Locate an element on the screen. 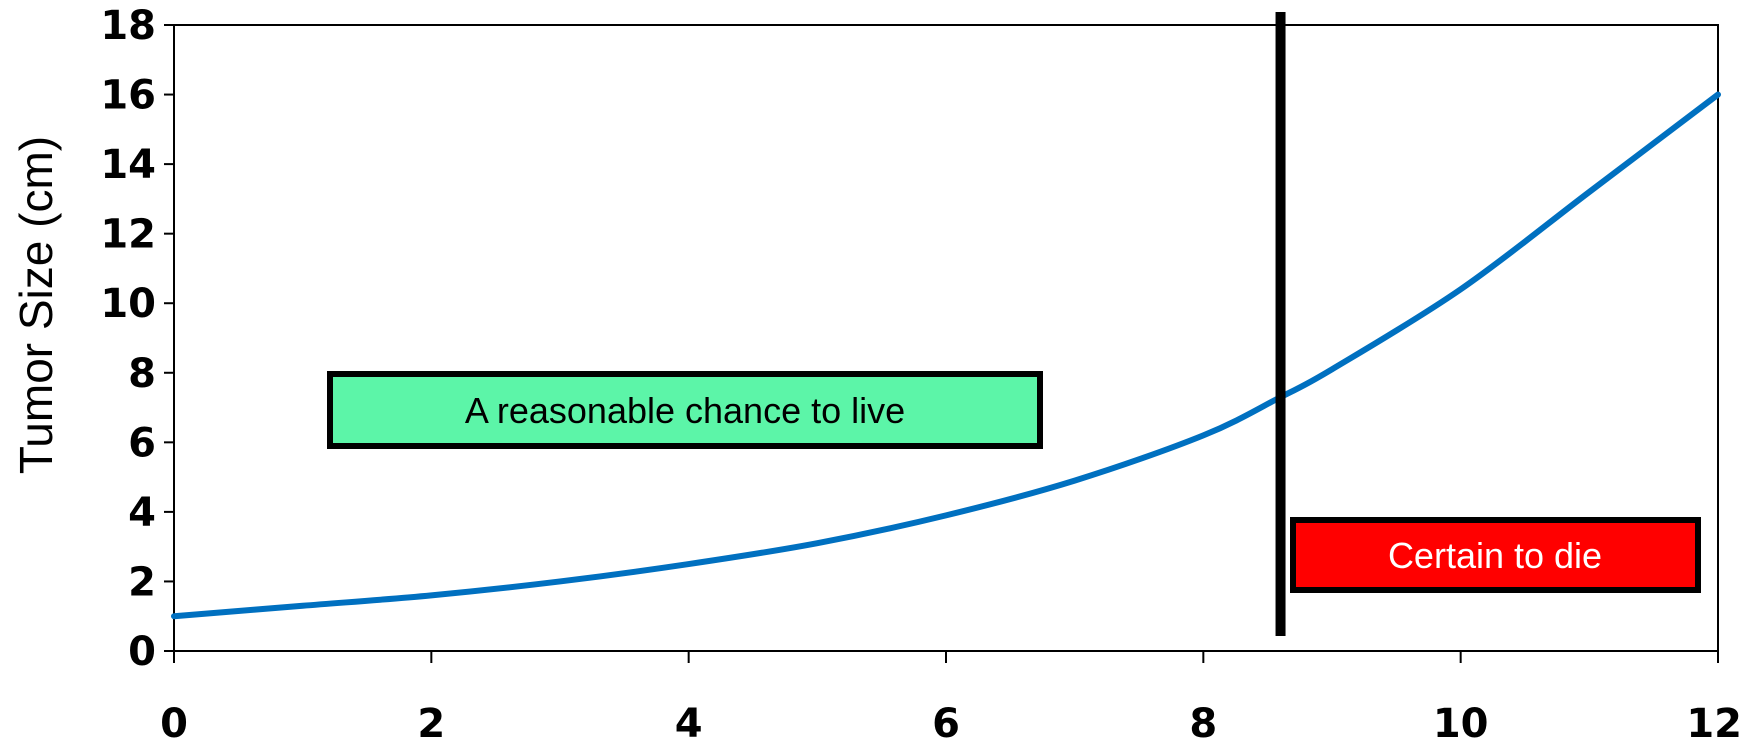 The height and width of the screenshot is (742, 1758). annotation-live: A reasonable chance to live is located at coordinates (685, 410).